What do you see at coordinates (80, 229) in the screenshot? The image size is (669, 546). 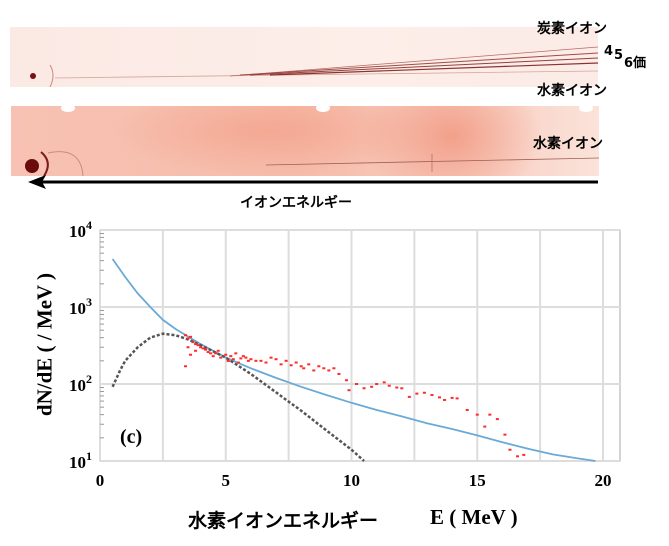 I see `y-tick-label: 10⁴` at bounding box center [80, 229].